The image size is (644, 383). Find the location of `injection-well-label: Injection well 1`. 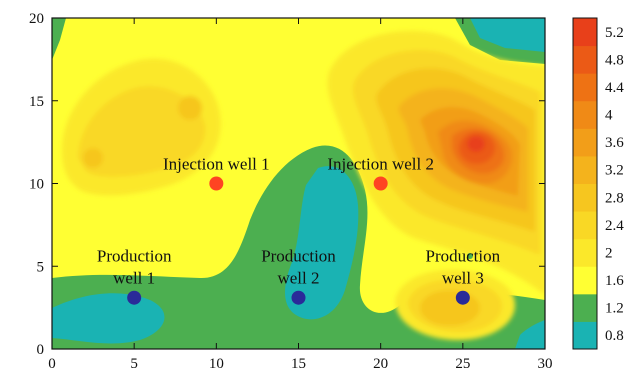

injection-well-label: Injection well 1 is located at coordinates (216, 164).